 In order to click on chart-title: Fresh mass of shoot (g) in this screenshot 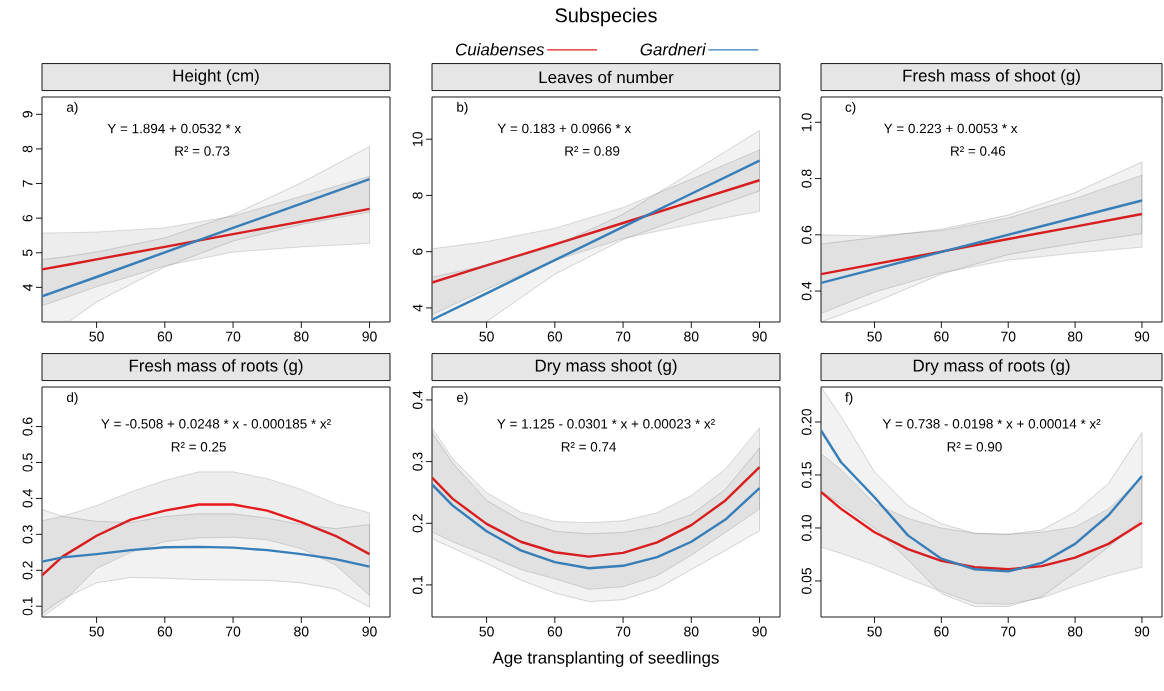, I will do `click(991, 77)`.